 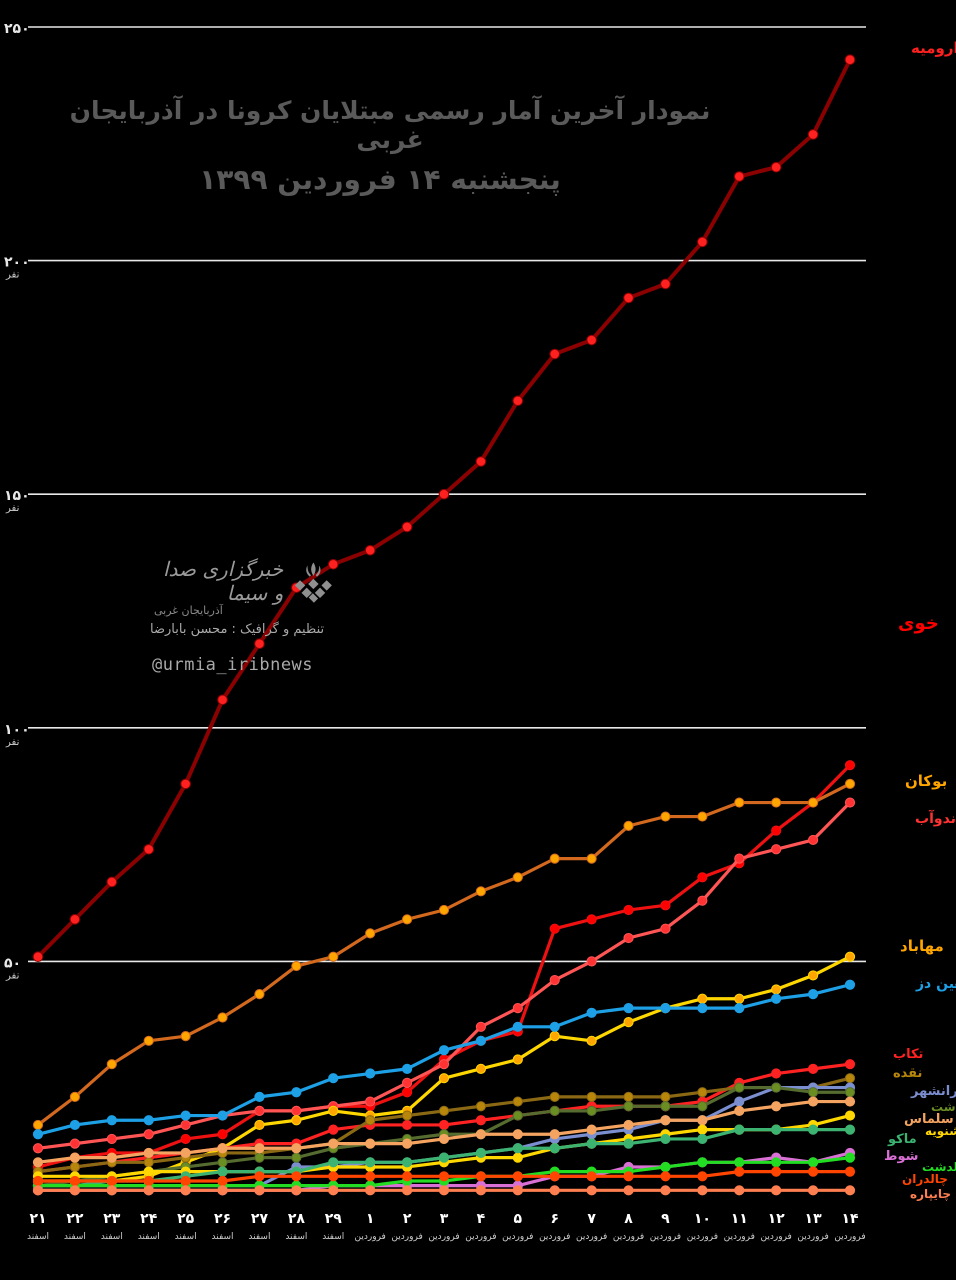 What do you see at coordinates (17, 730) in the screenshot?
I see `y-tick-label: ۱۰۰` at bounding box center [17, 730].